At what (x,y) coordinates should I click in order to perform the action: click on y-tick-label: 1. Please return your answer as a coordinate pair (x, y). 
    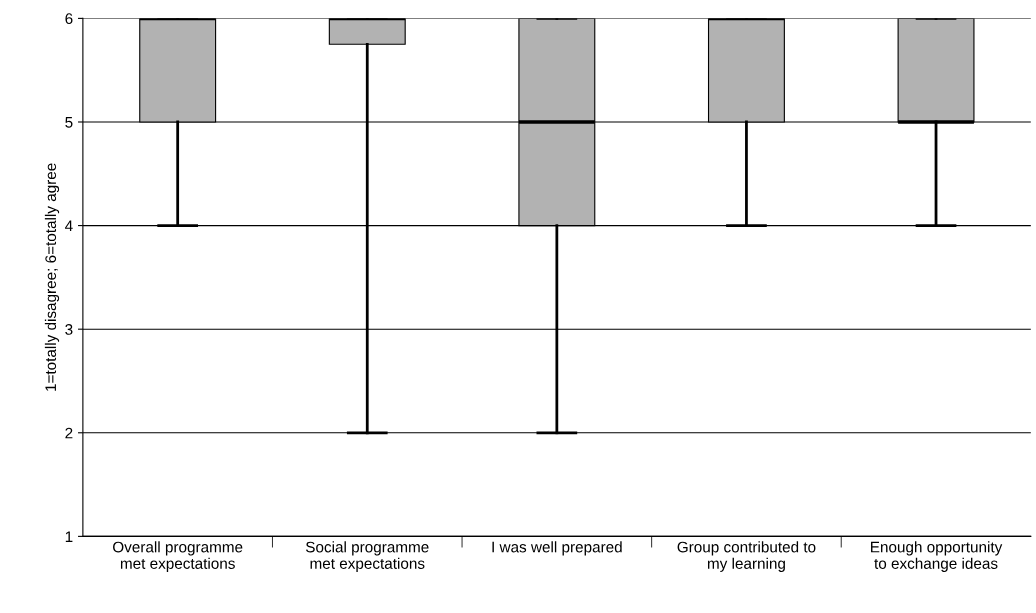
    Looking at the image, I should click on (69, 536).